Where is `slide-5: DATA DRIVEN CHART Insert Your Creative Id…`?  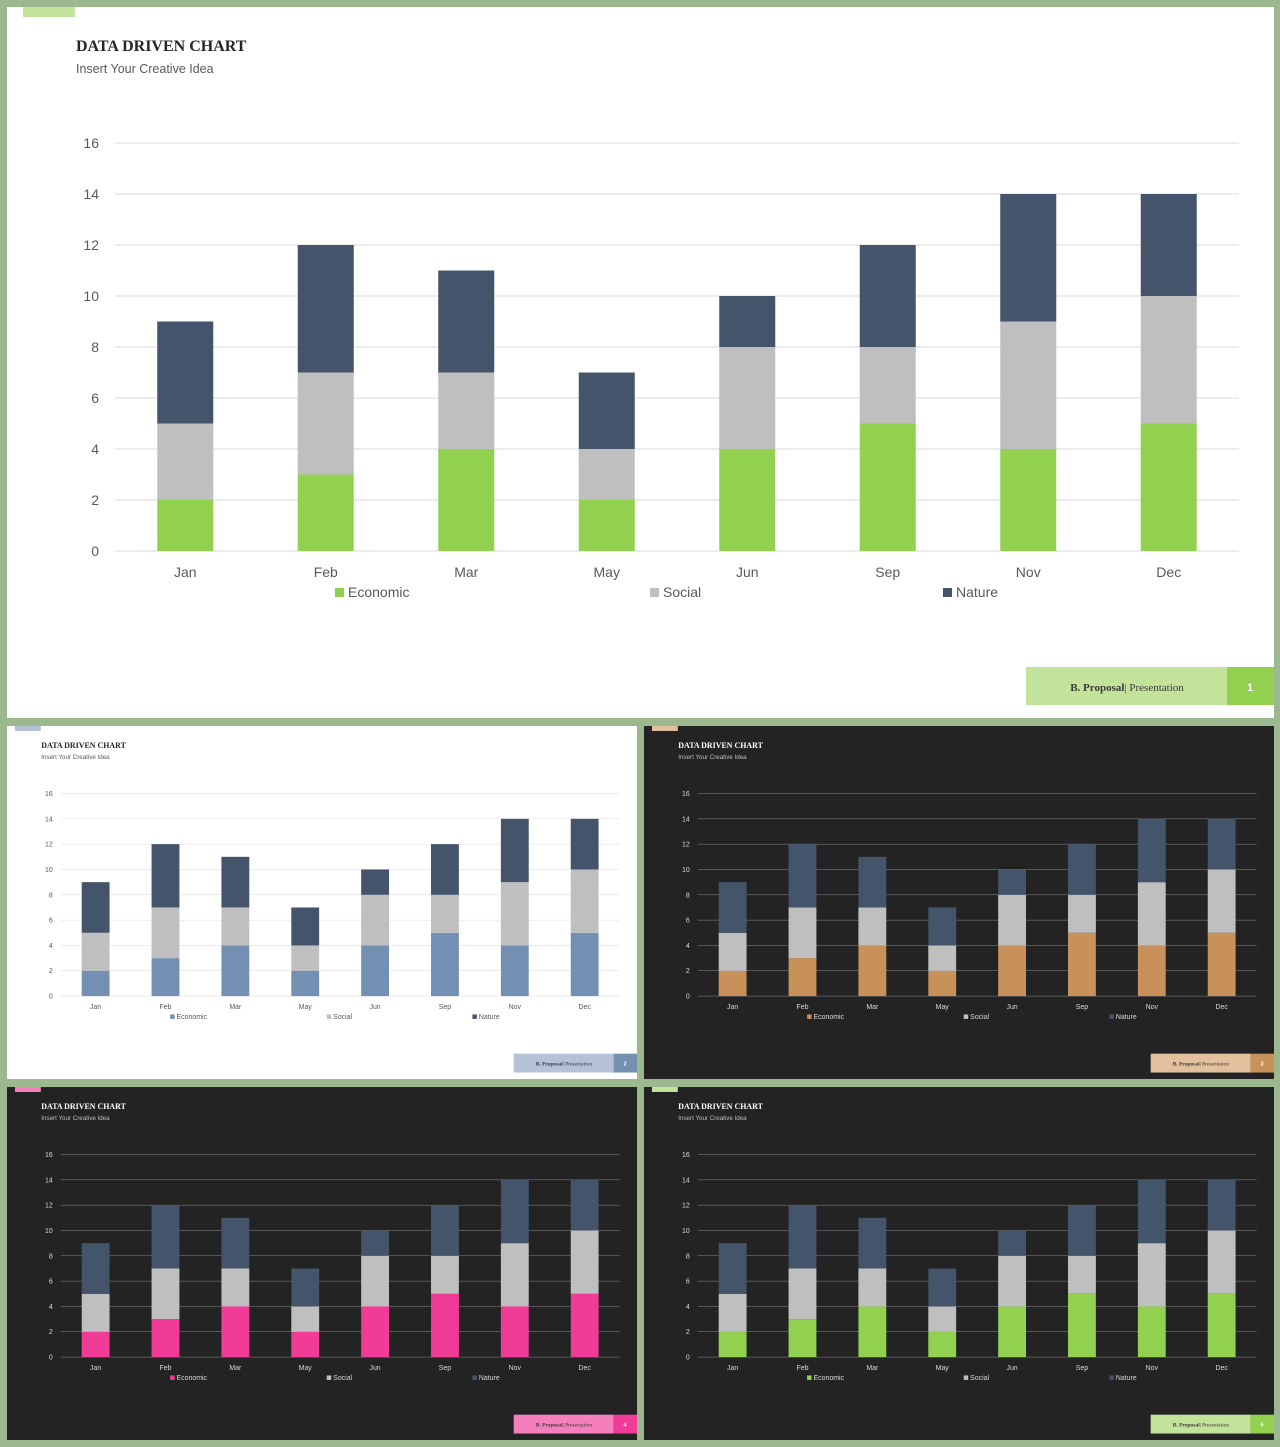
slide-5: DATA DRIVEN CHART Insert Your Creative Id… is located at coordinates (959, 1263).